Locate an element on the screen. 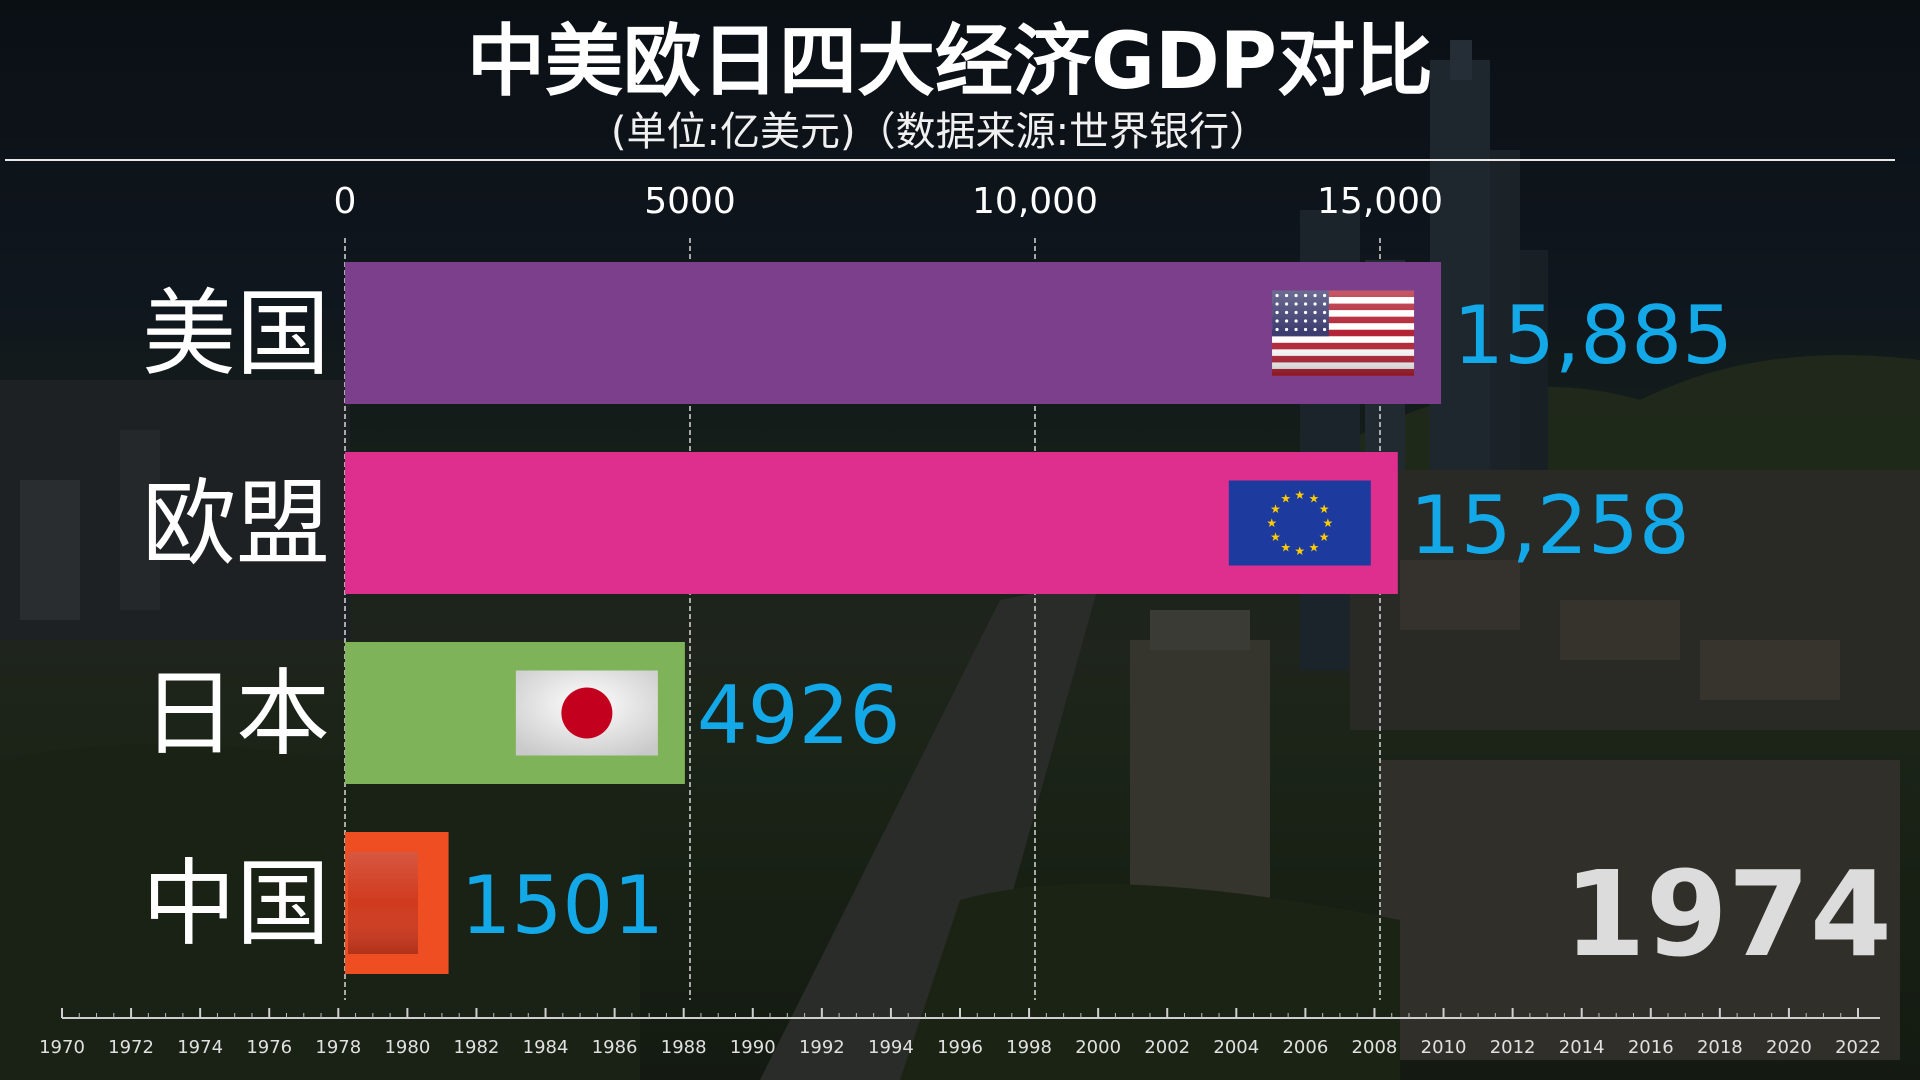 This screenshot has height=1080, width=1920. timeline-year-label: 2018 is located at coordinates (1720, 1047).